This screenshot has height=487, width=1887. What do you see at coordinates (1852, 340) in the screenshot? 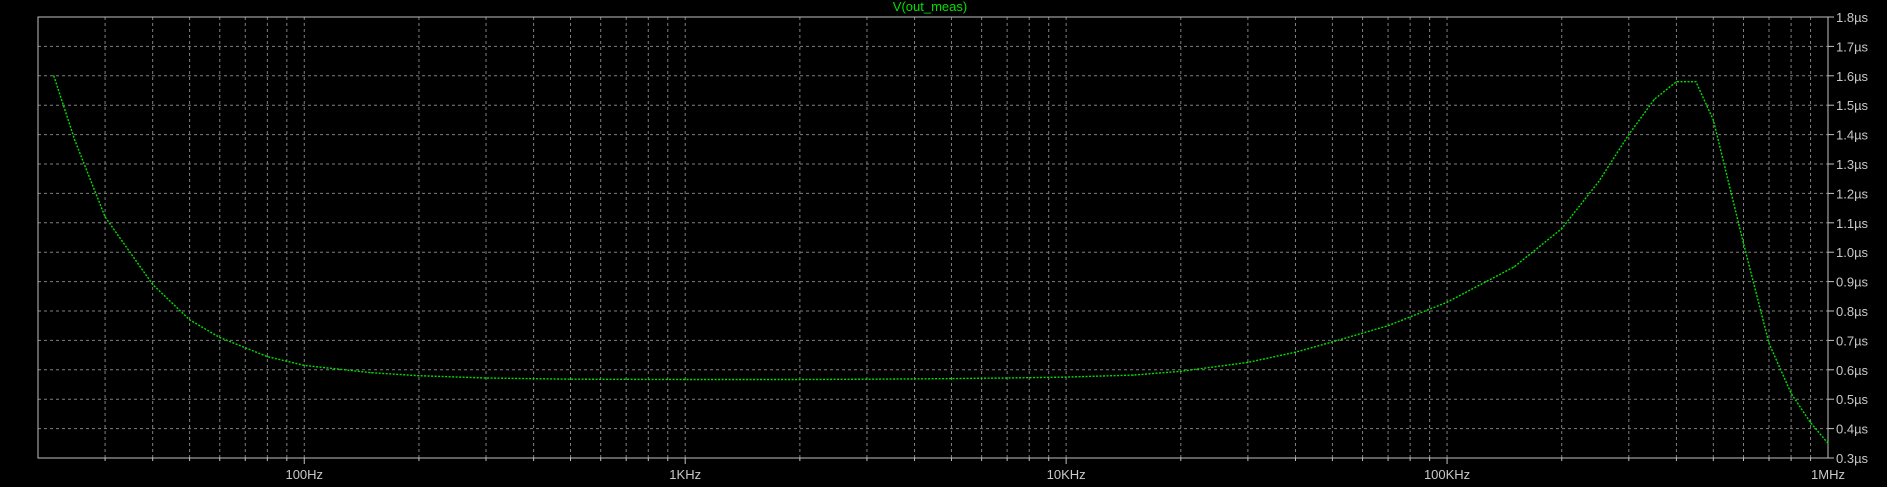
I see `y-tick-label: 0.7µs` at bounding box center [1852, 340].